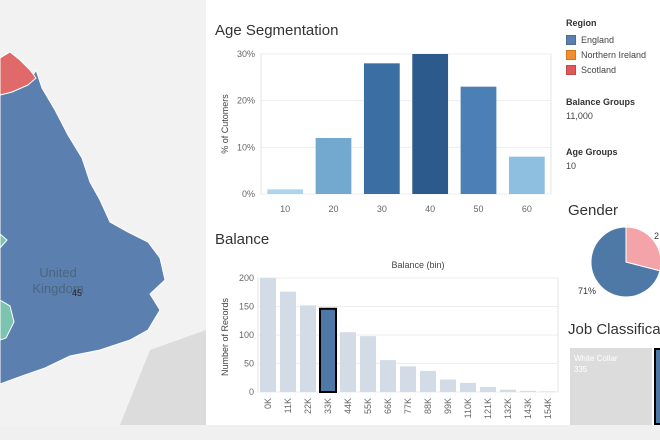 The width and height of the screenshot is (660, 440). Describe the element at coordinates (288, 405) in the screenshot. I see `balance-xtick: 11K` at that location.